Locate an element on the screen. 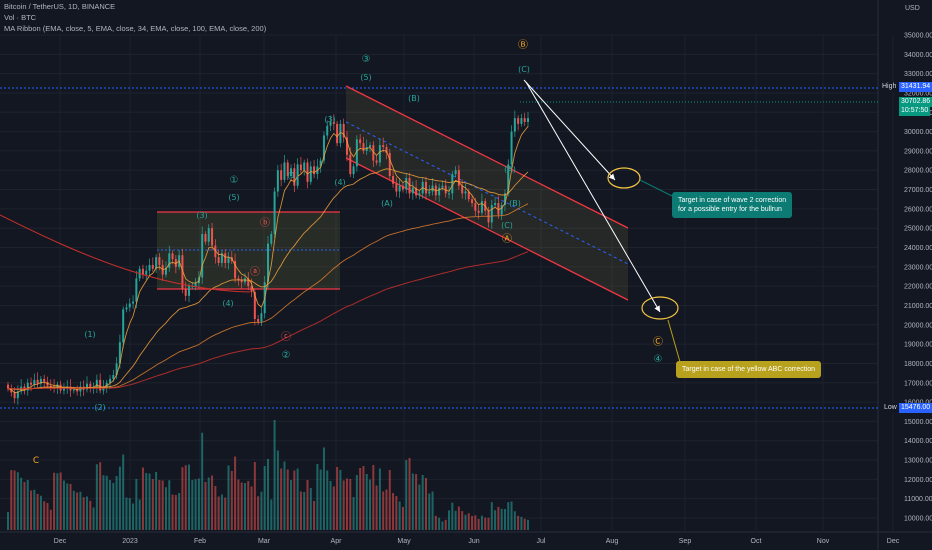  price-tick-label: 12000.00 is located at coordinates (918, 480).